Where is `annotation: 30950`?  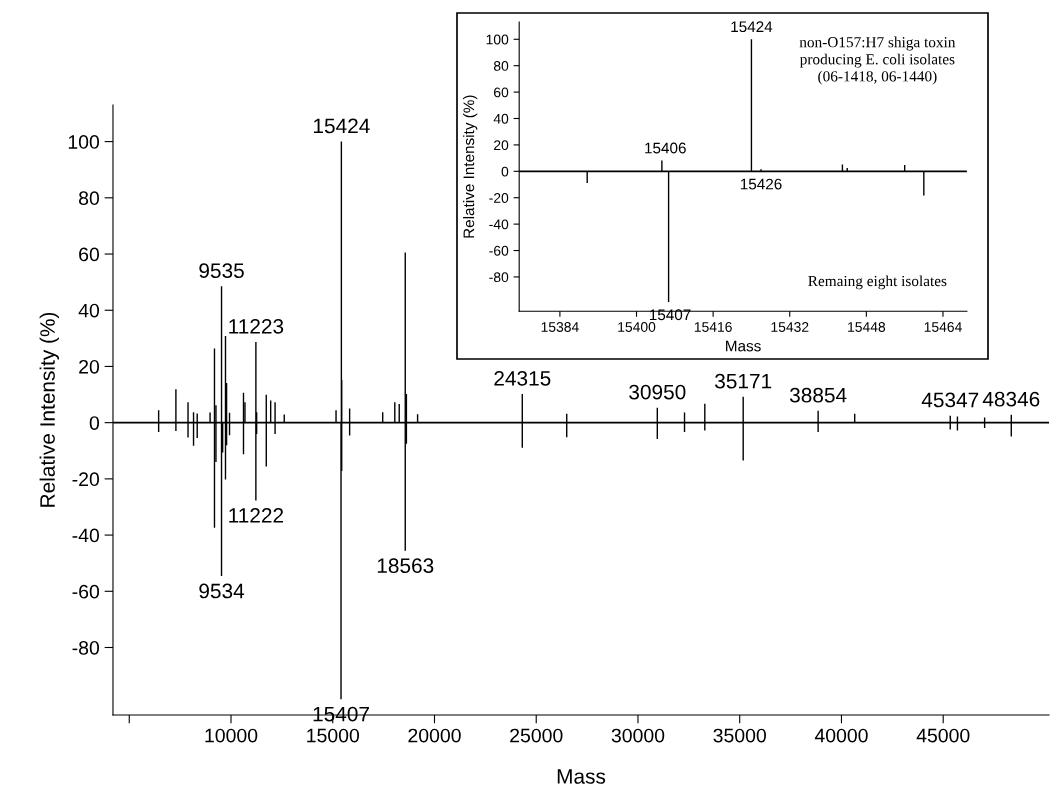 annotation: 30950 is located at coordinates (657, 392).